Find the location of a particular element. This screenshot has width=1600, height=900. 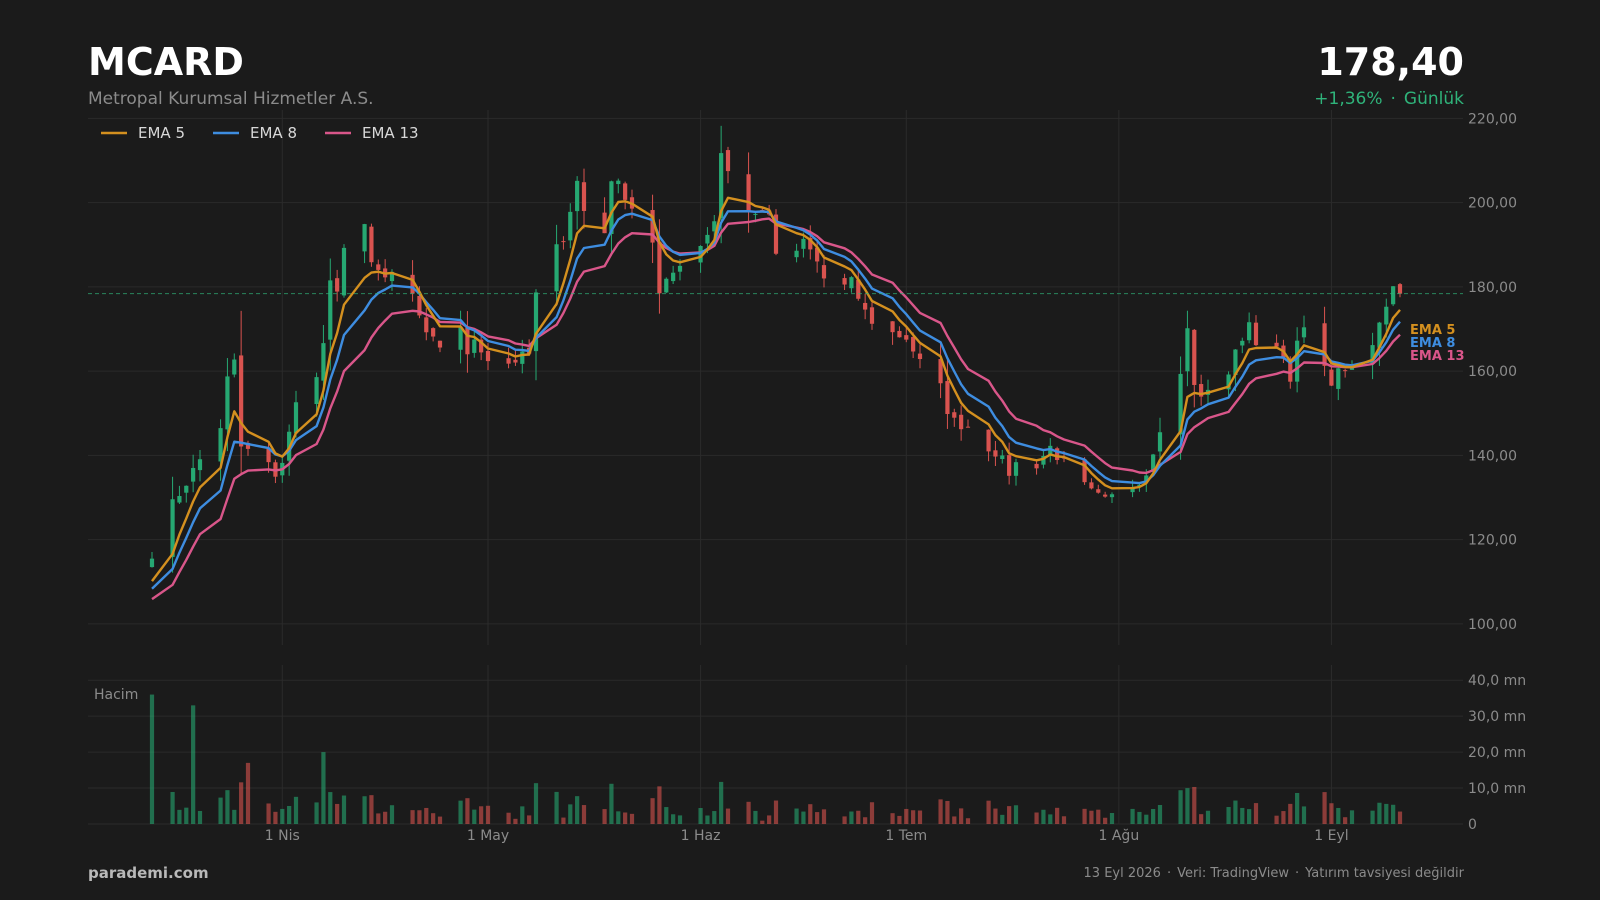

footer-date: 13 Eyl 2026 is located at coordinates (1122, 873).